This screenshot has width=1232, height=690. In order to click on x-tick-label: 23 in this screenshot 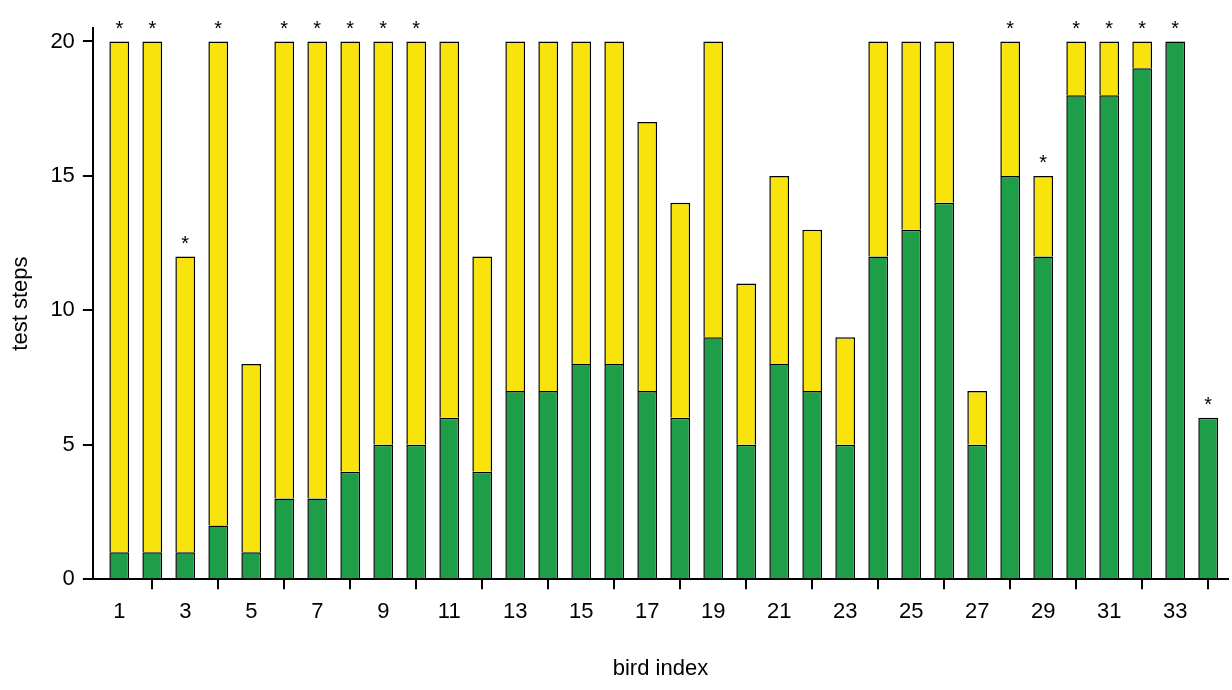, I will do `click(845, 611)`.